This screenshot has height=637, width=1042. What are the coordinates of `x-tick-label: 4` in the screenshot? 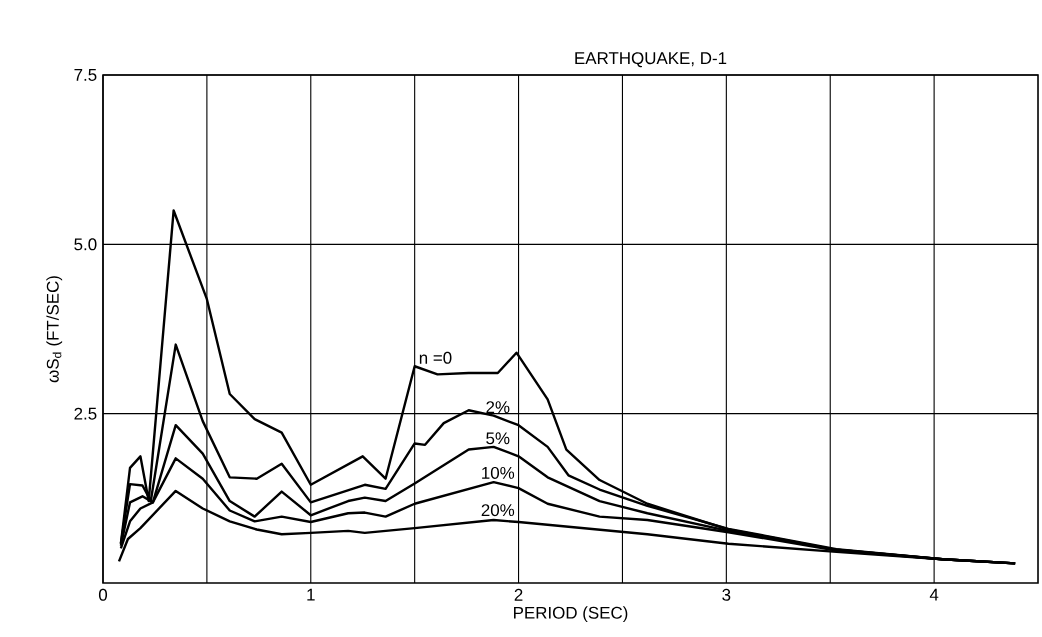 It's located at (934, 594).